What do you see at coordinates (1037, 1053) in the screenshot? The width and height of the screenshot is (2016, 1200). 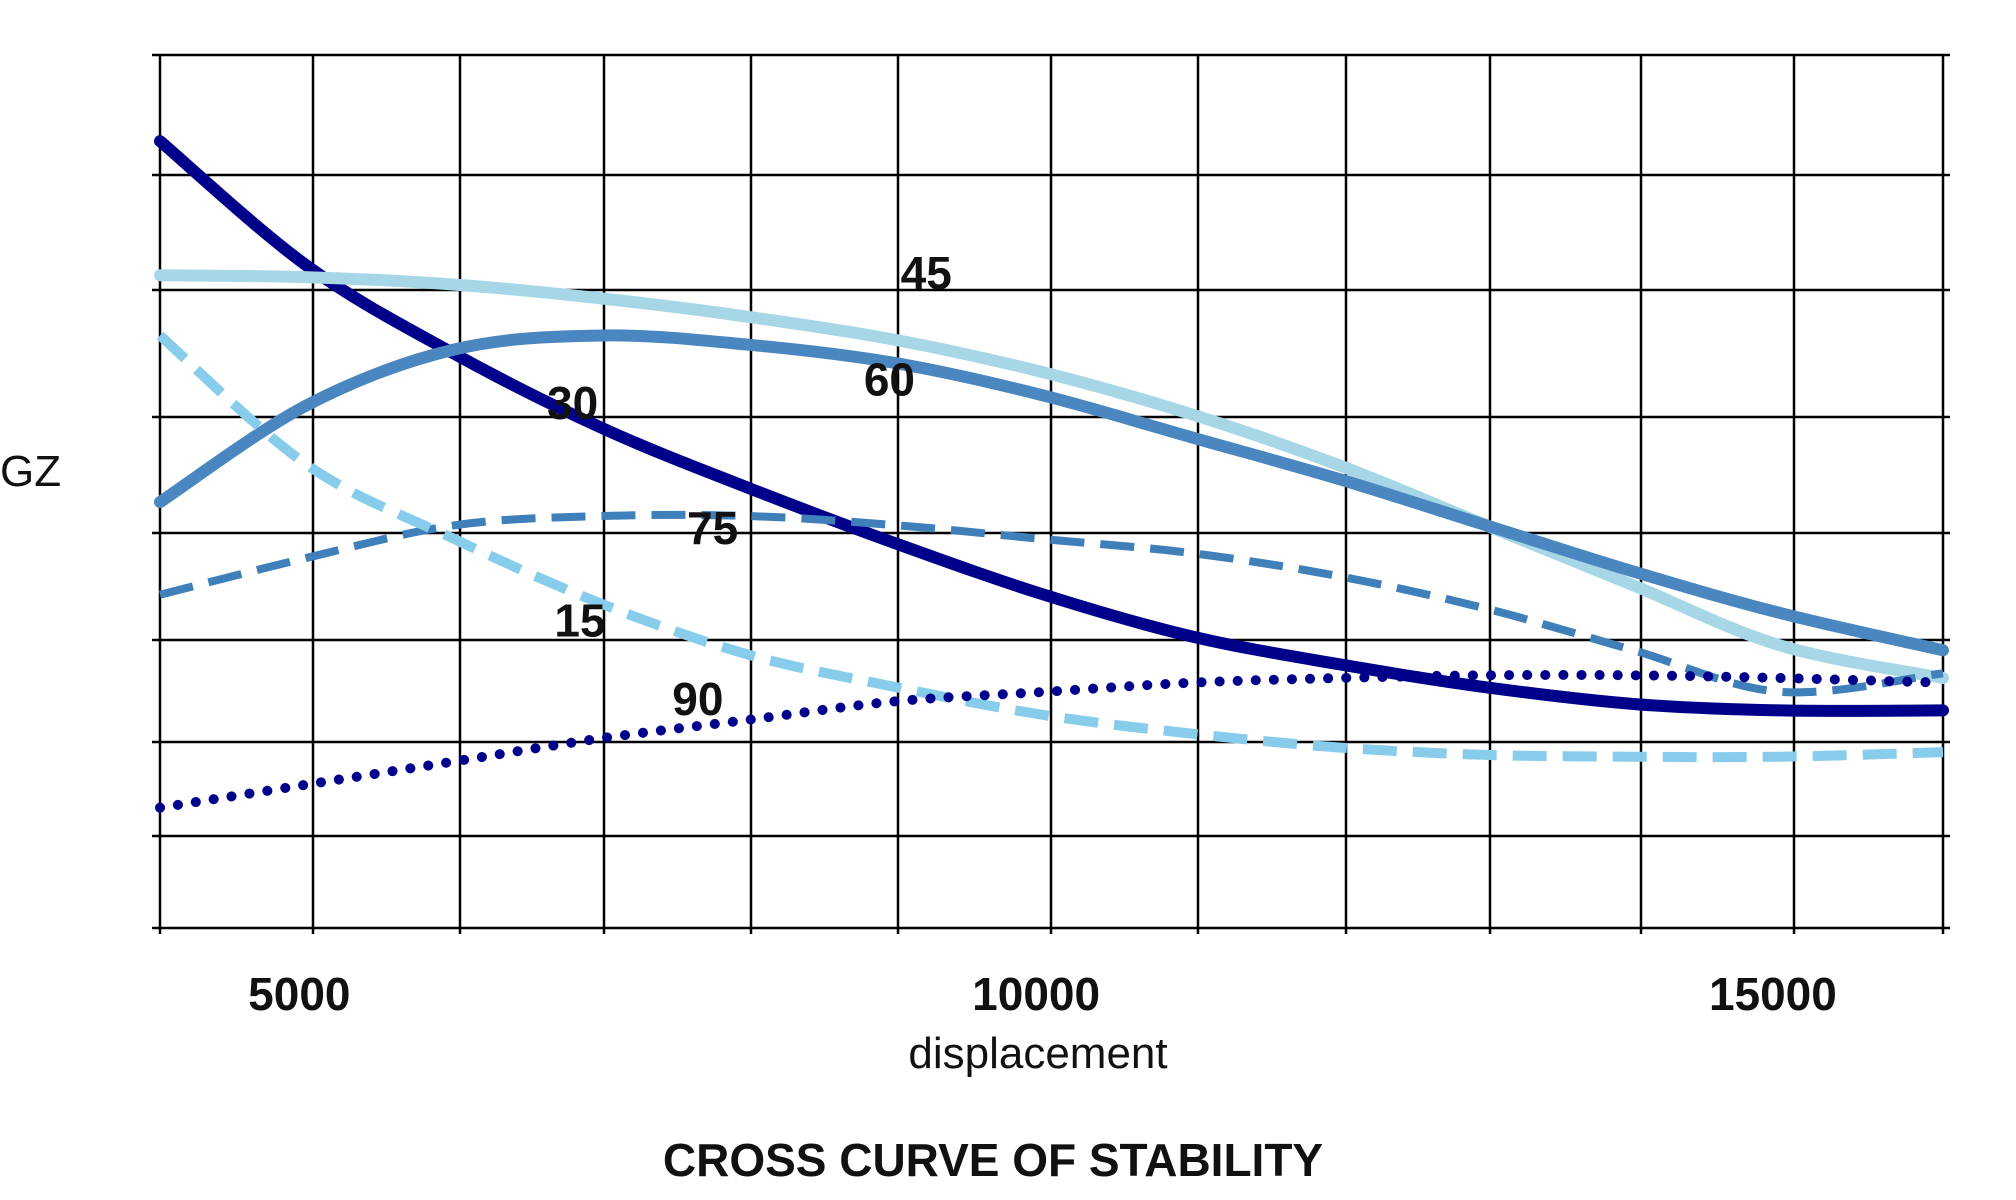 I see `x-axis-label: displacement` at bounding box center [1037, 1053].